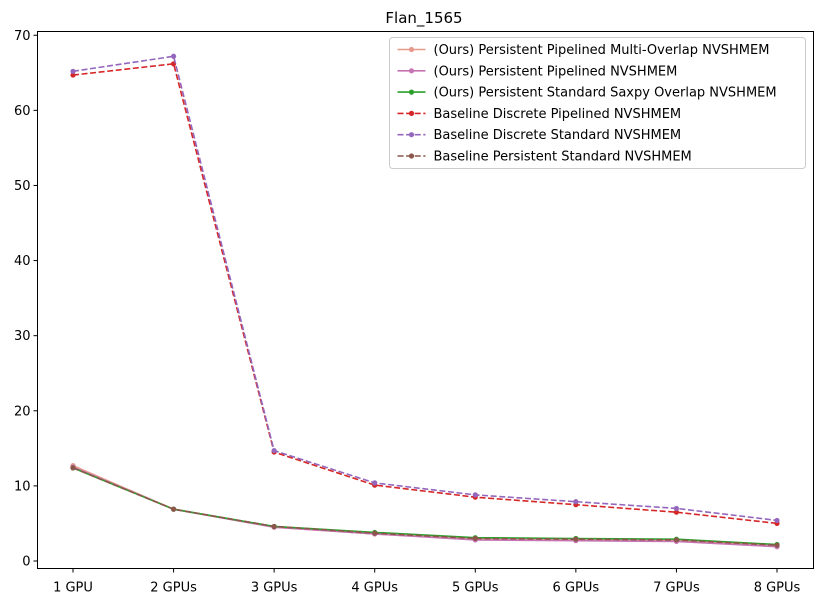 The height and width of the screenshot is (609, 822). What do you see at coordinates (563, 157) in the screenshot?
I see `legend-label: Baseline Persistent Standard NVSHMEM` at bounding box center [563, 157].